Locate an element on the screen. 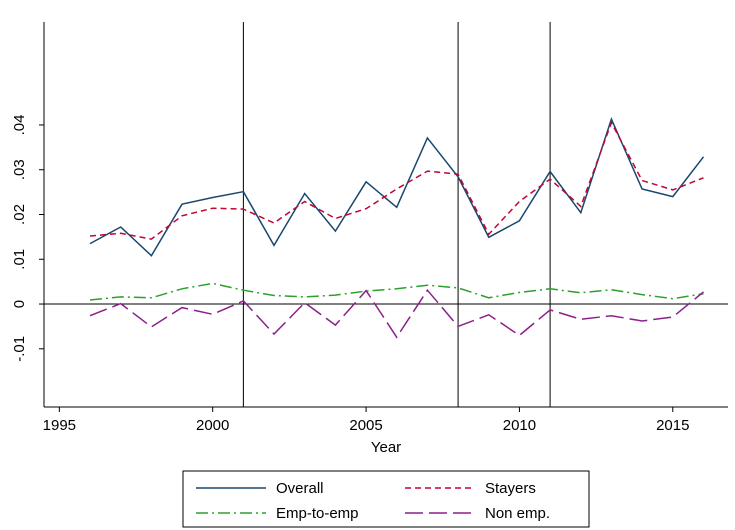  y-tick-label: .02 is located at coordinates (19, 214).